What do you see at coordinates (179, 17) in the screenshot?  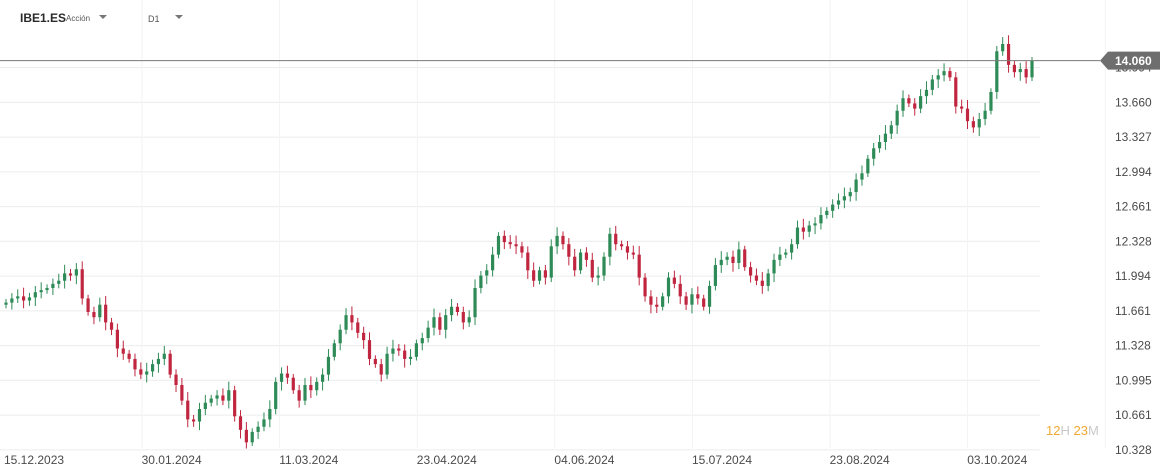 I see `timeframe-dropdown-chevron-icon` at bounding box center [179, 17].